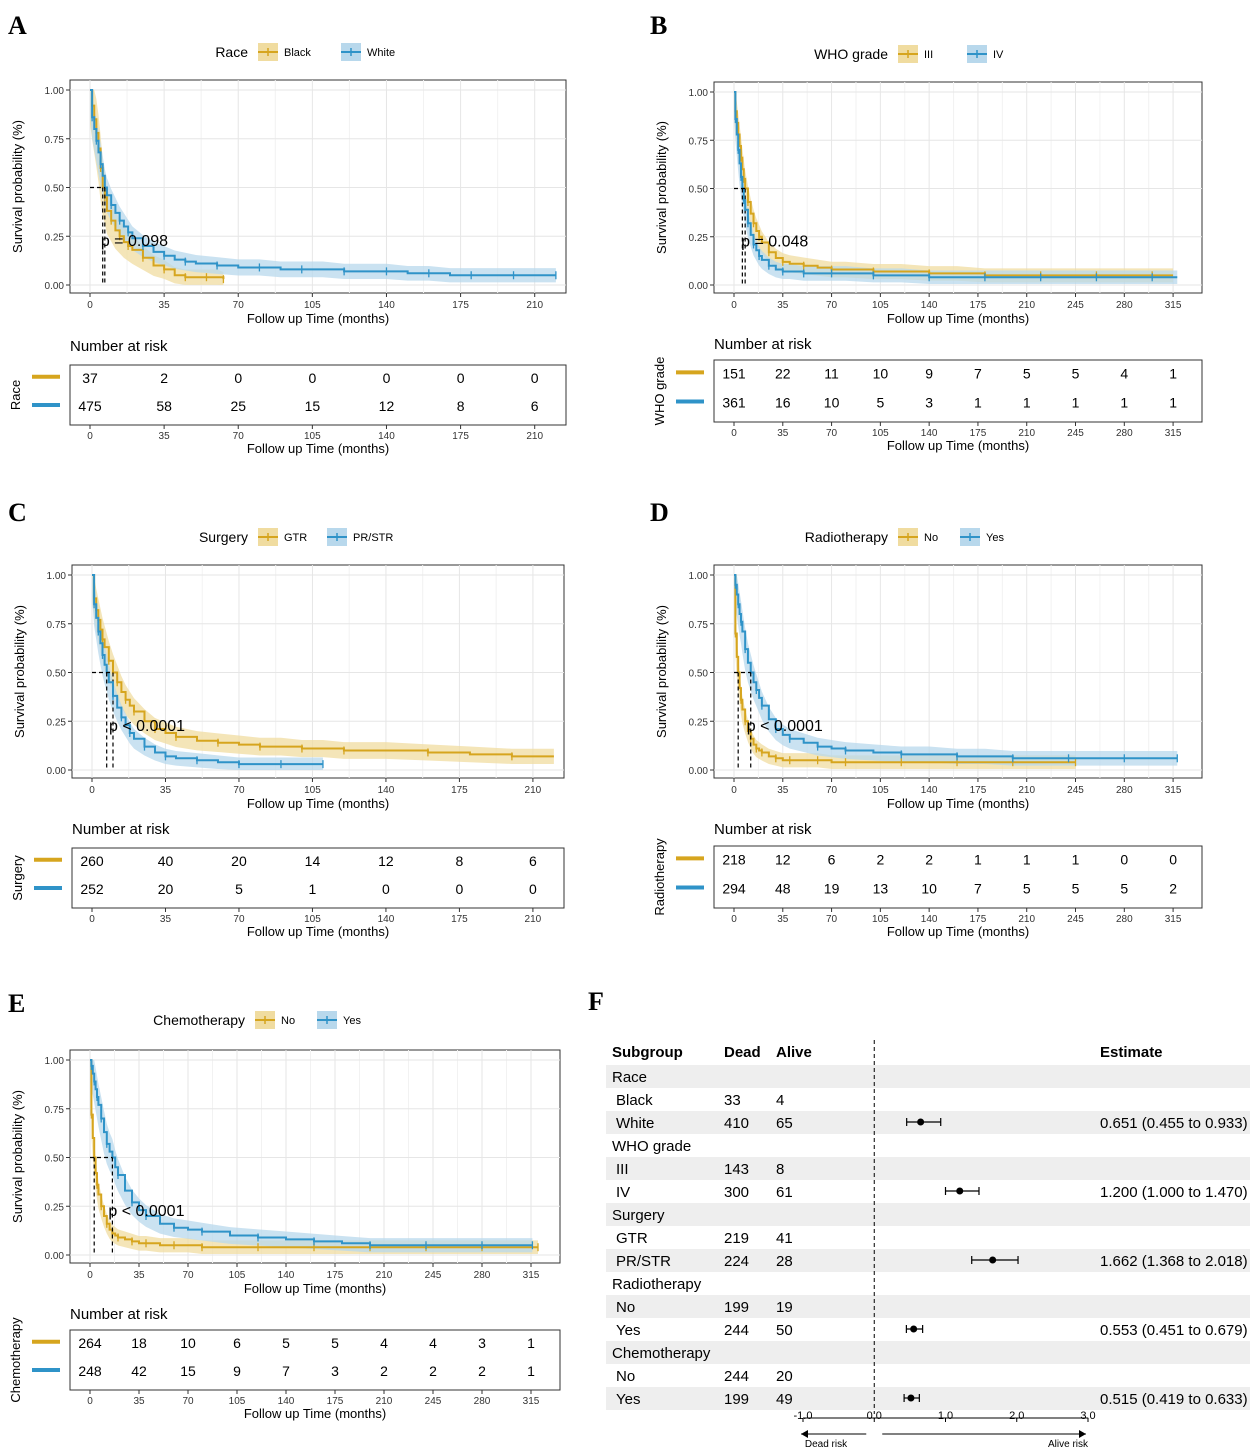  Describe the element at coordinates (647, 1052) in the screenshot. I see `col-header-subgroup: Subgroup` at that location.